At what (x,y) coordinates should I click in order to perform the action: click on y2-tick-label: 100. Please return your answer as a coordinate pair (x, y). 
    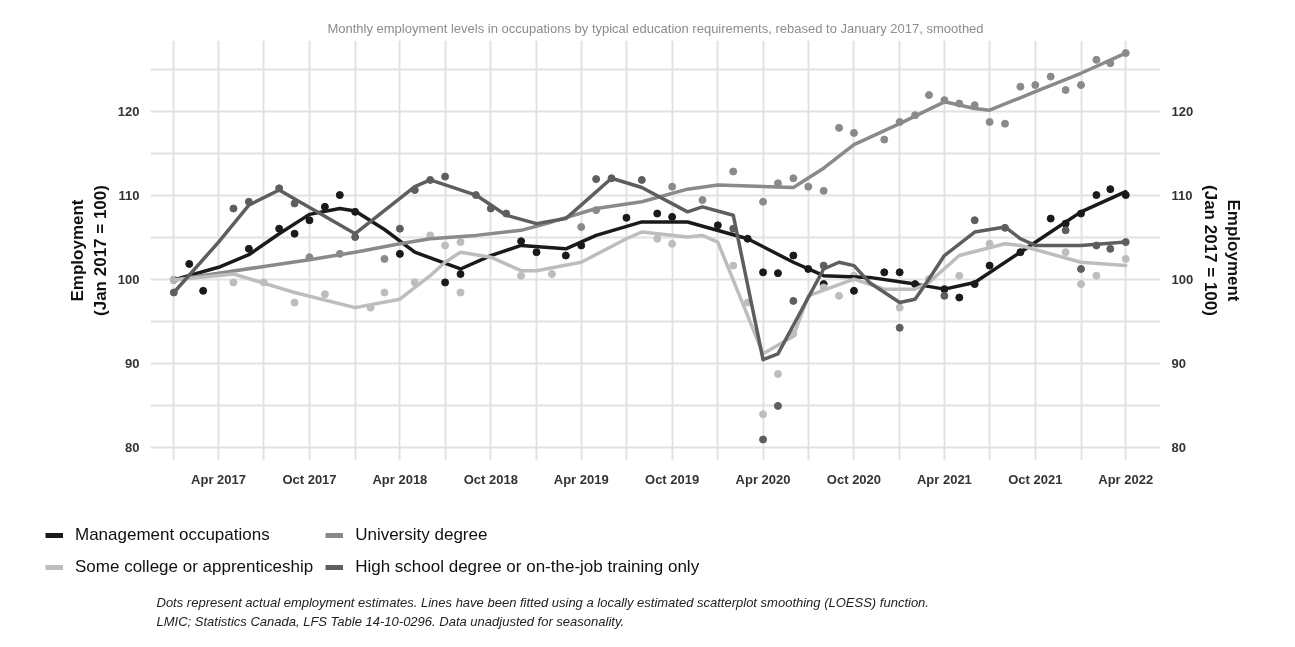
    Looking at the image, I should click on (1182, 280).